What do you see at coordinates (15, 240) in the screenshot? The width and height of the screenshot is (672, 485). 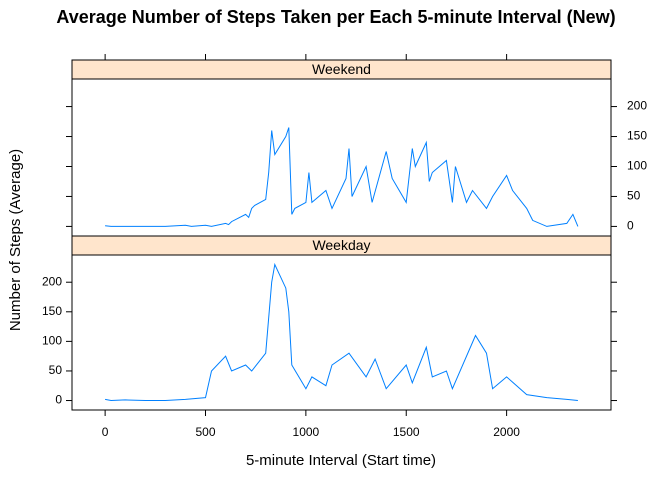 I see `y-axis-label: Number of Steps (Average)` at bounding box center [15, 240].